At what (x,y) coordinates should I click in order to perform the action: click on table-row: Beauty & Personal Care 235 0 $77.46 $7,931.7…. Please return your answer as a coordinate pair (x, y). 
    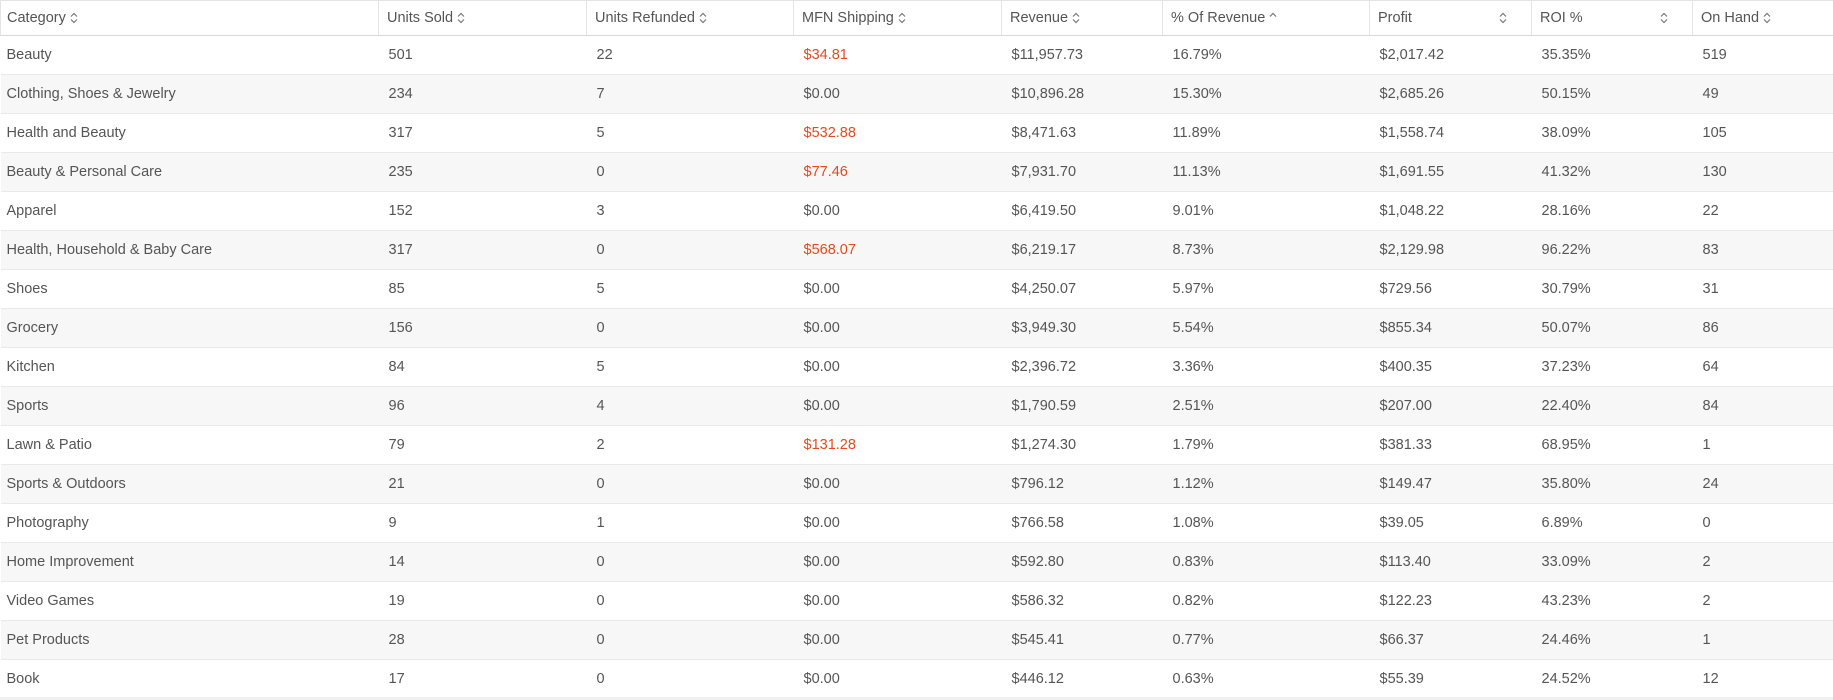
    Looking at the image, I should click on (916, 172).